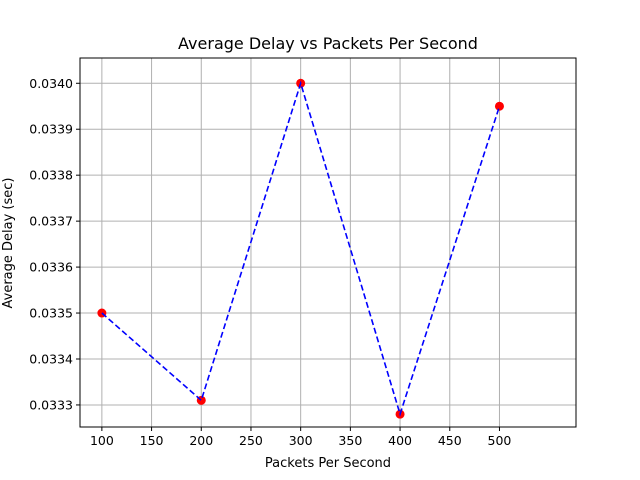 The height and width of the screenshot is (480, 640). I want to click on y-tick-label: 0.0337, so click(51, 221).